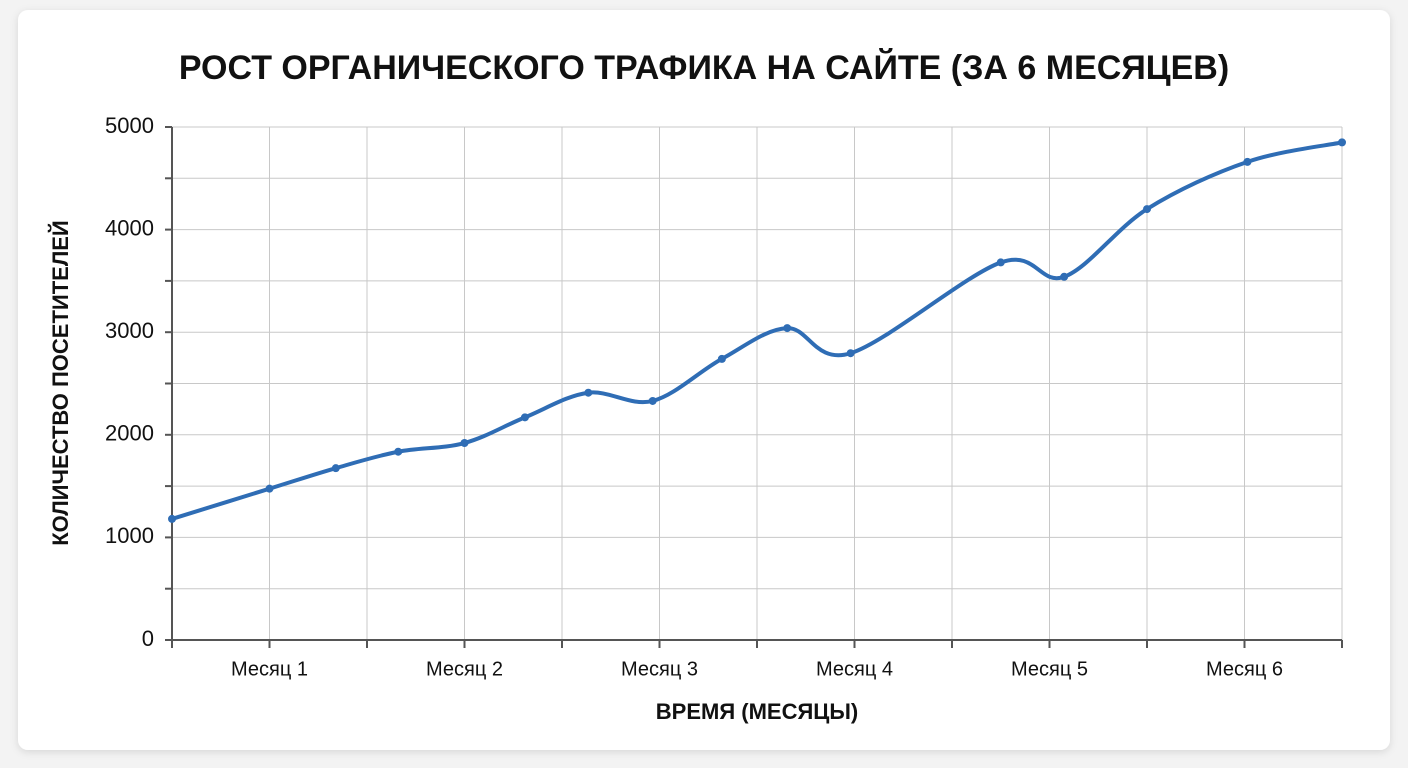  Describe the element at coordinates (129, 535) in the screenshot. I see `y-tick-label: 1000` at that location.